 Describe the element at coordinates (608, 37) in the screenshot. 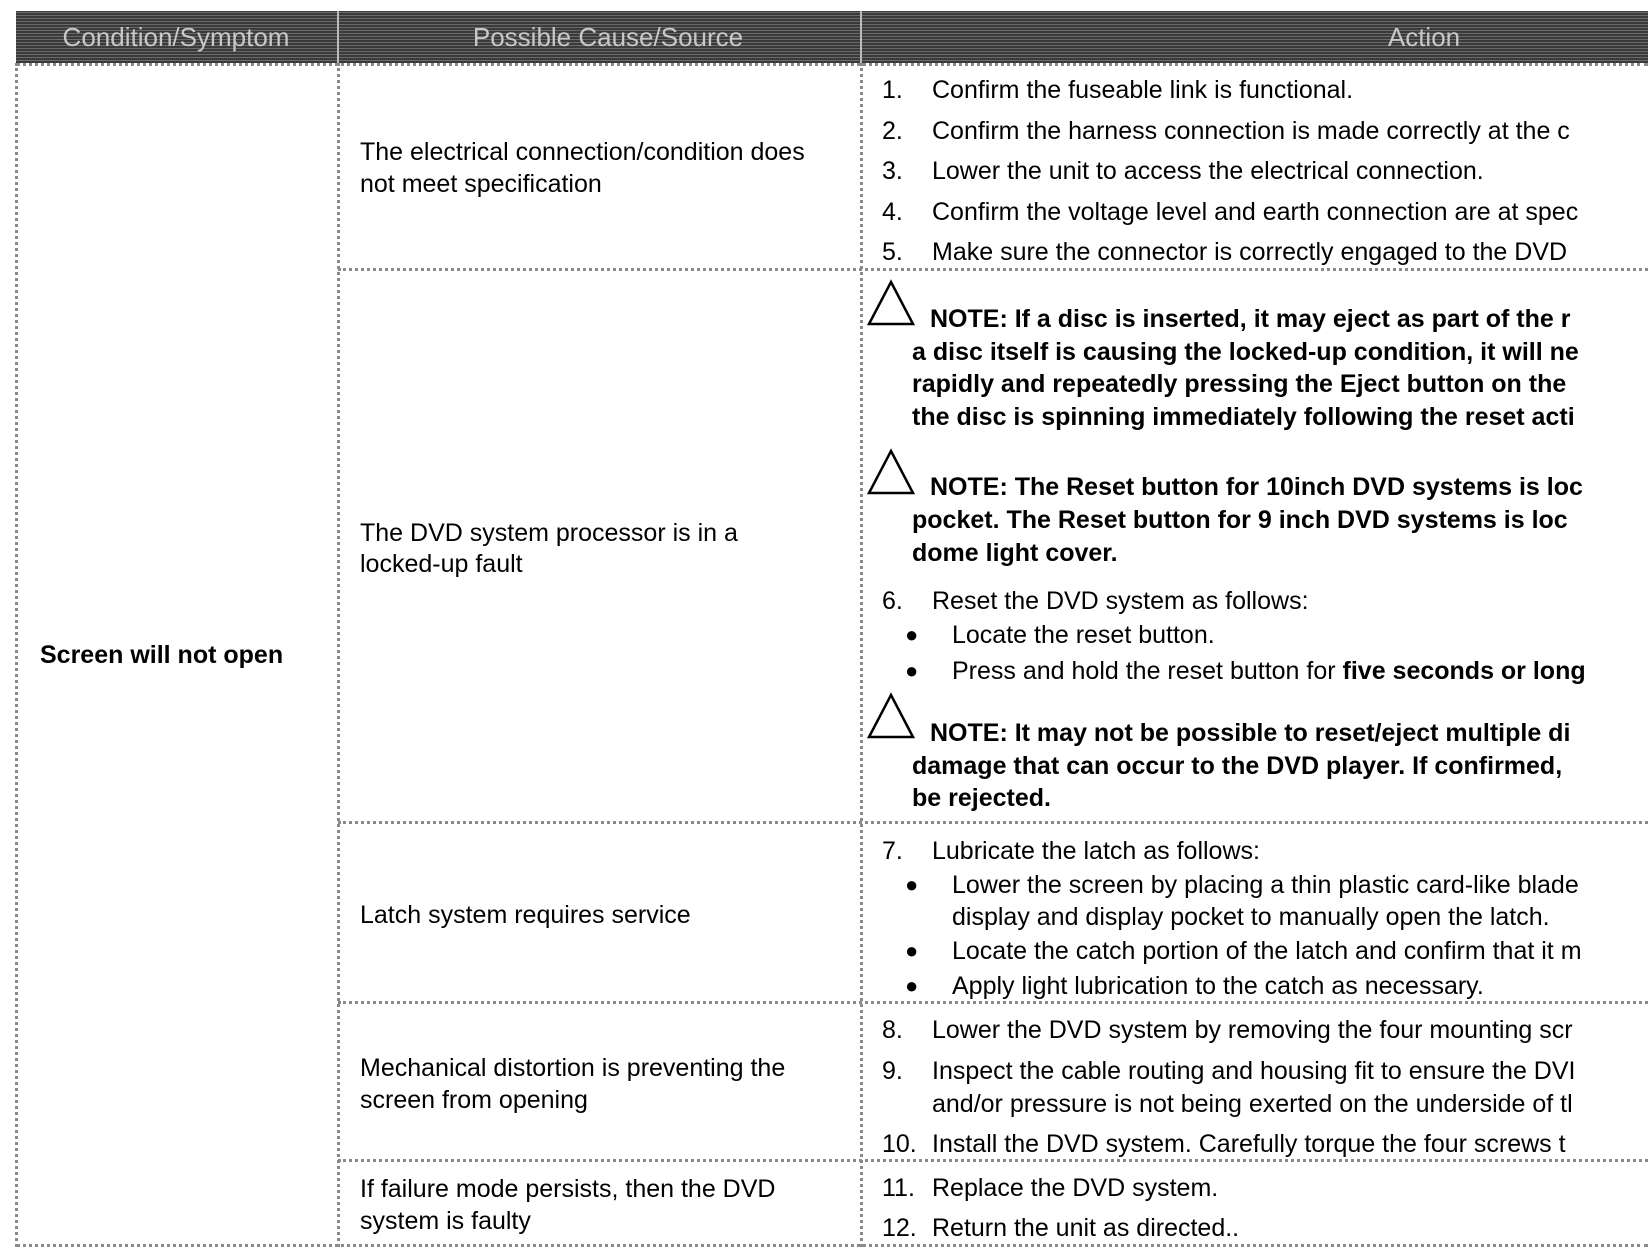

I see `header-cause: Possible Cause/Source` at that location.